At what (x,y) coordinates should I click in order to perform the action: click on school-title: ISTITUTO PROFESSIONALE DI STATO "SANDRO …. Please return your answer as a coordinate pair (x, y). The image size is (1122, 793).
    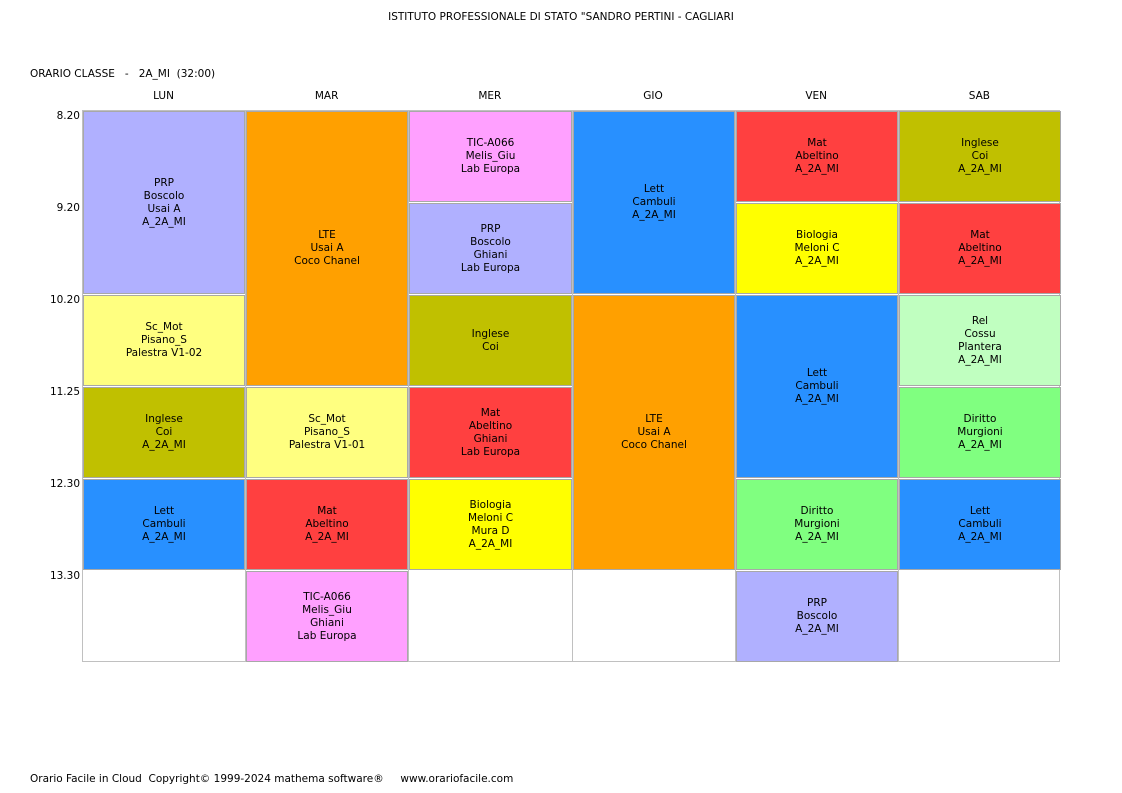
    Looking at the image, I should click on (561, 17).